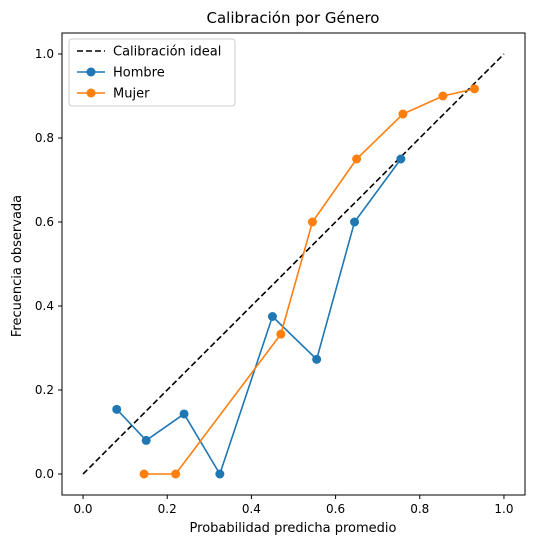 The height and width of the screenshot is (548, 536). I want to click on y-tick-label: 0.8, so click(44, 138).